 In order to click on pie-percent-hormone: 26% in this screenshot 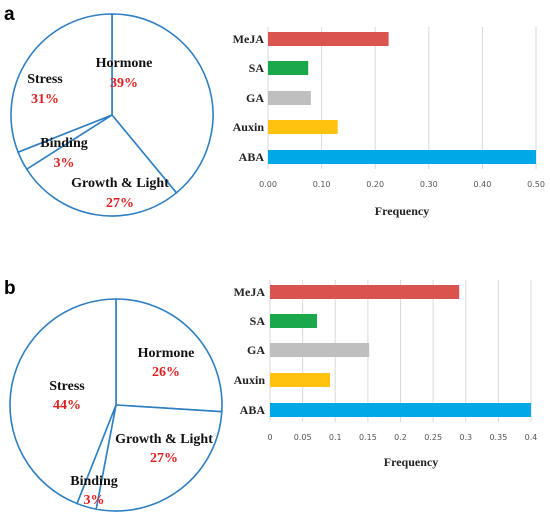, I will do `click(166, 372)`.